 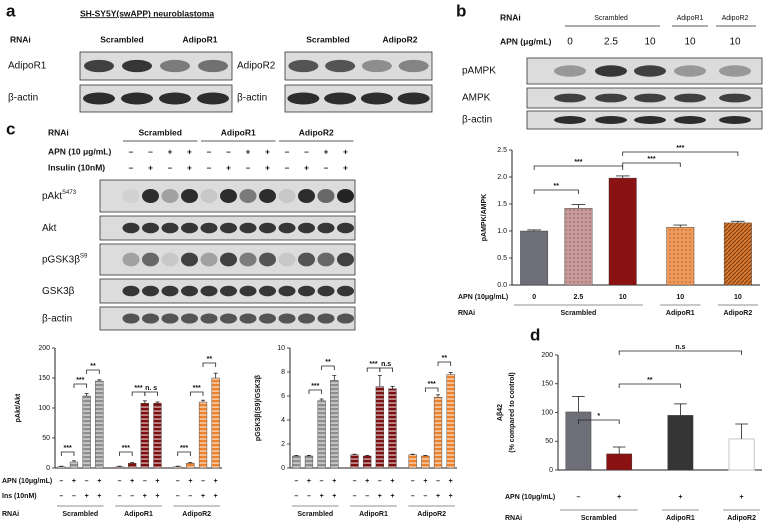 I want to click on y-tick-label: 8, so click(x=283, y=372).